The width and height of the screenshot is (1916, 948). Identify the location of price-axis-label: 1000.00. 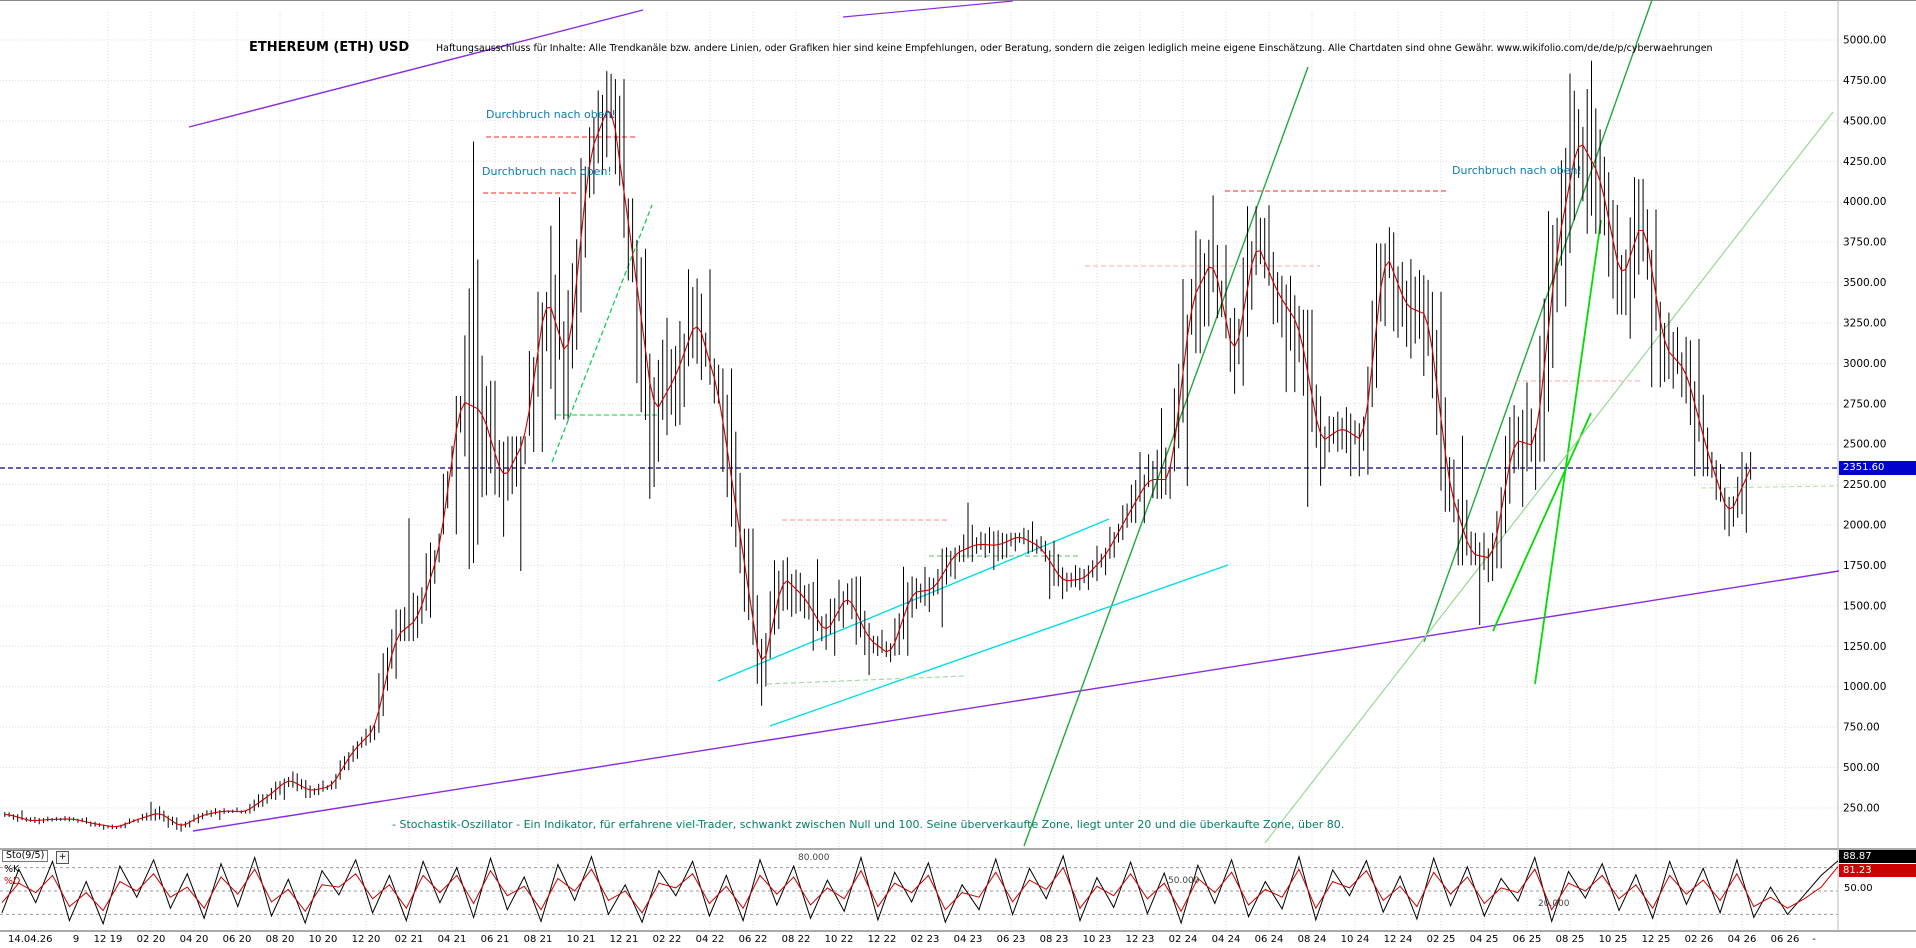
(1864, 687).